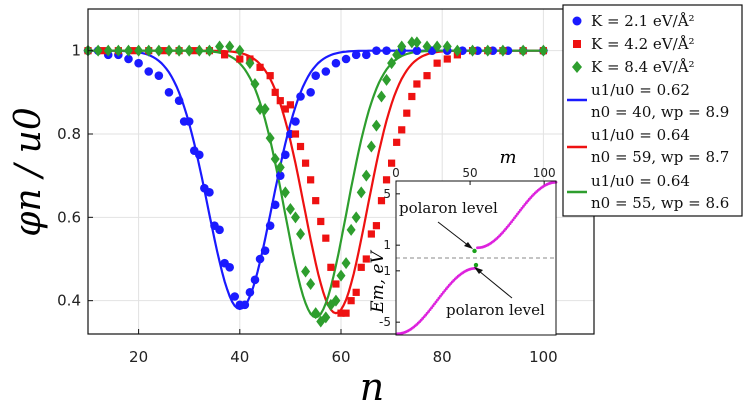  What do you see at coordinates (378, 281) in the screenshot?
I see `inset-y-label: Em, eV` at bounding box center [378, 281].